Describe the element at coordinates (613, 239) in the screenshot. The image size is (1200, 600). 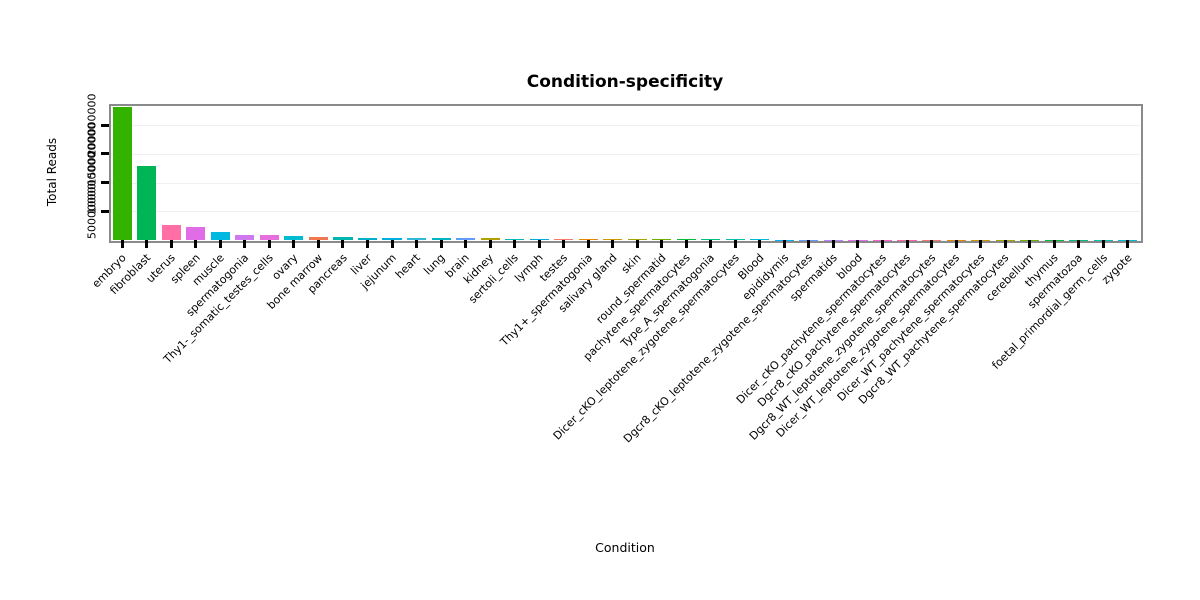
I see `bar-salivary-gland` at that location.